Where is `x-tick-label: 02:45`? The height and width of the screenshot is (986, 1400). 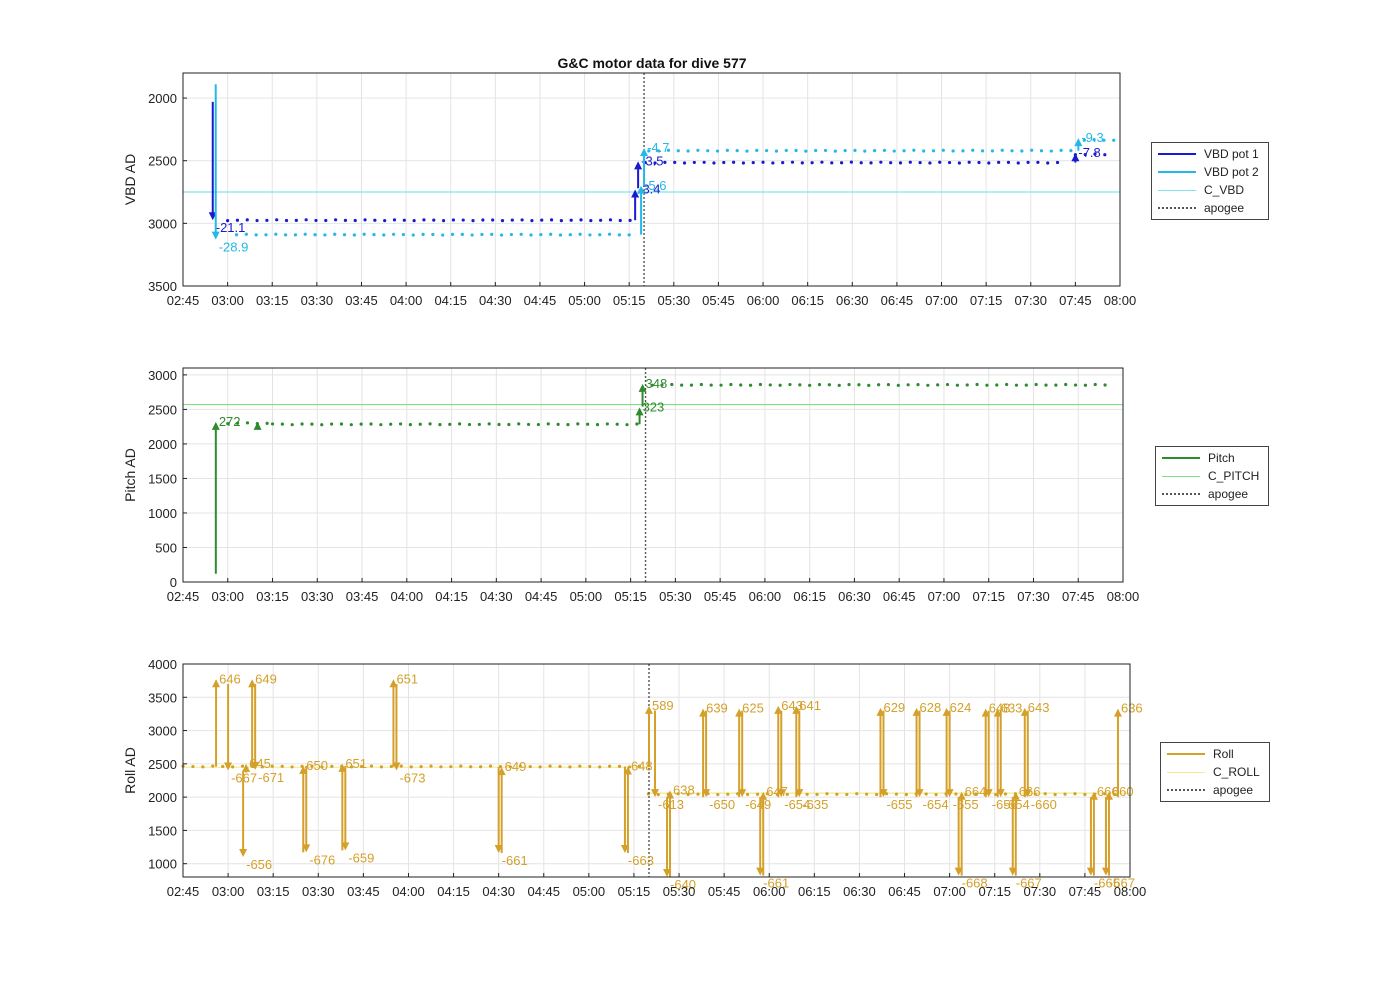
x-tick-label: 02:45 is located at coordinates (183, 300).